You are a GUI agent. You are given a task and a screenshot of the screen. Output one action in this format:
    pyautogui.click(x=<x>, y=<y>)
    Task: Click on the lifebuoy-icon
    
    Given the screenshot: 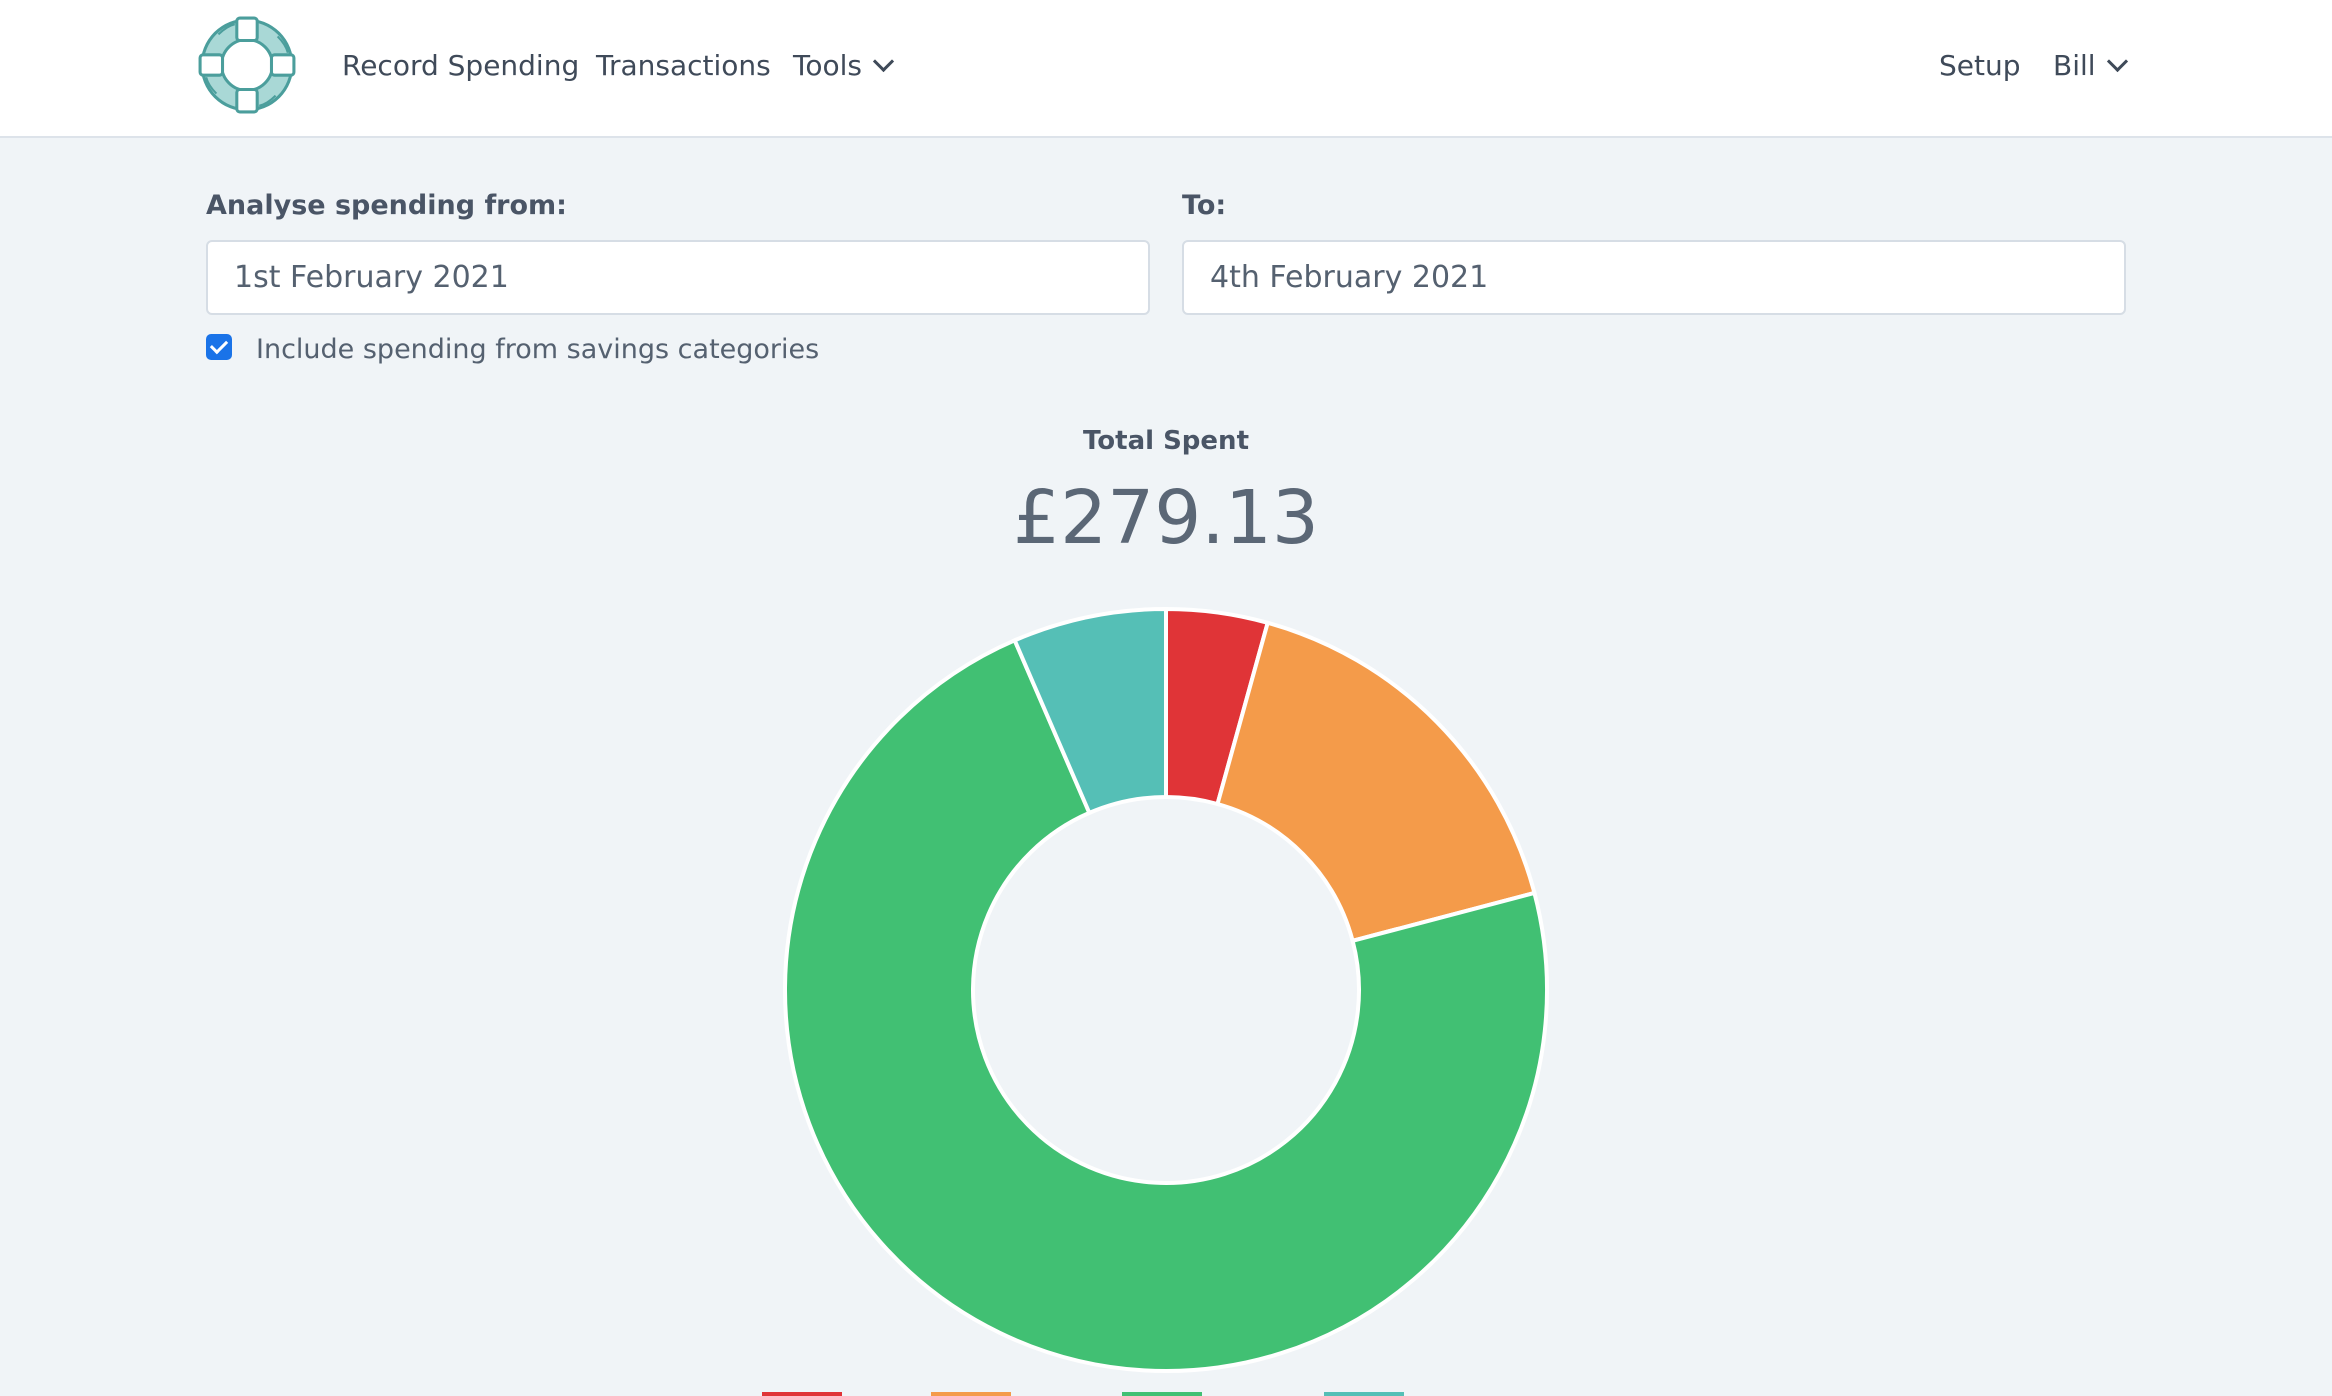 What is the action you would take?
    pyautogui.click(x=247, y=65)
    